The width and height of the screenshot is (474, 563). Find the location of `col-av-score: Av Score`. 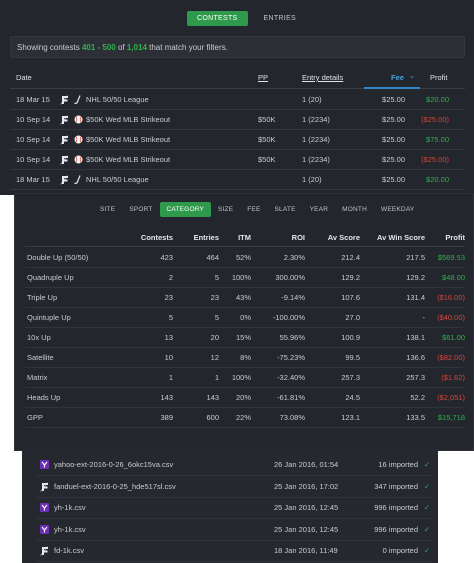

col-av-score: Av Score is located at coordinates (343, 237).